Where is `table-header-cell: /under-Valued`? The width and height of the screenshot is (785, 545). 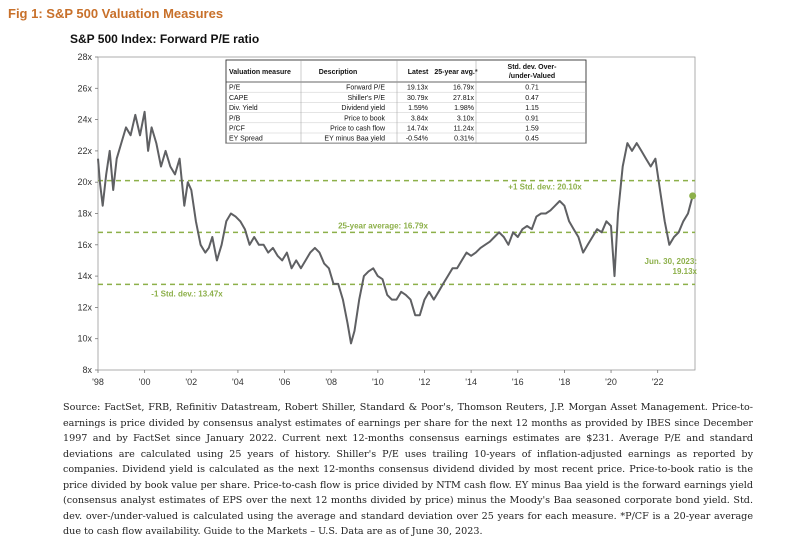 table-header-cell: /under-Valued is located at coordinates (532, 76).